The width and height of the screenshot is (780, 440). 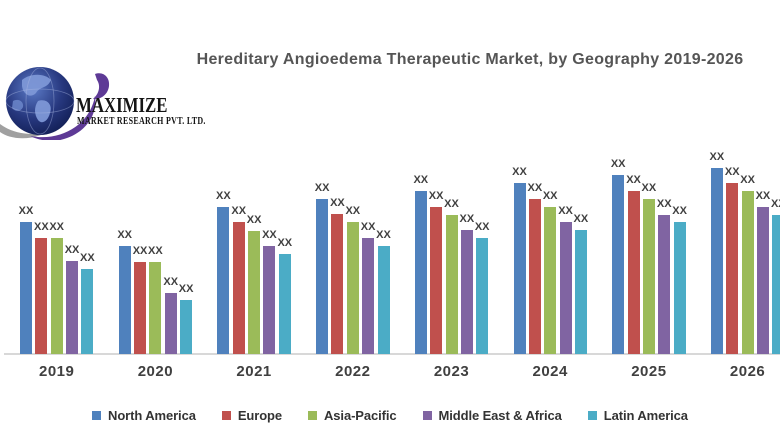 What do you see at coordinates (649, 188) in the screenshot?
I see `value-label-asia-pacific-2025: XX` at bounding box center [649, 188].